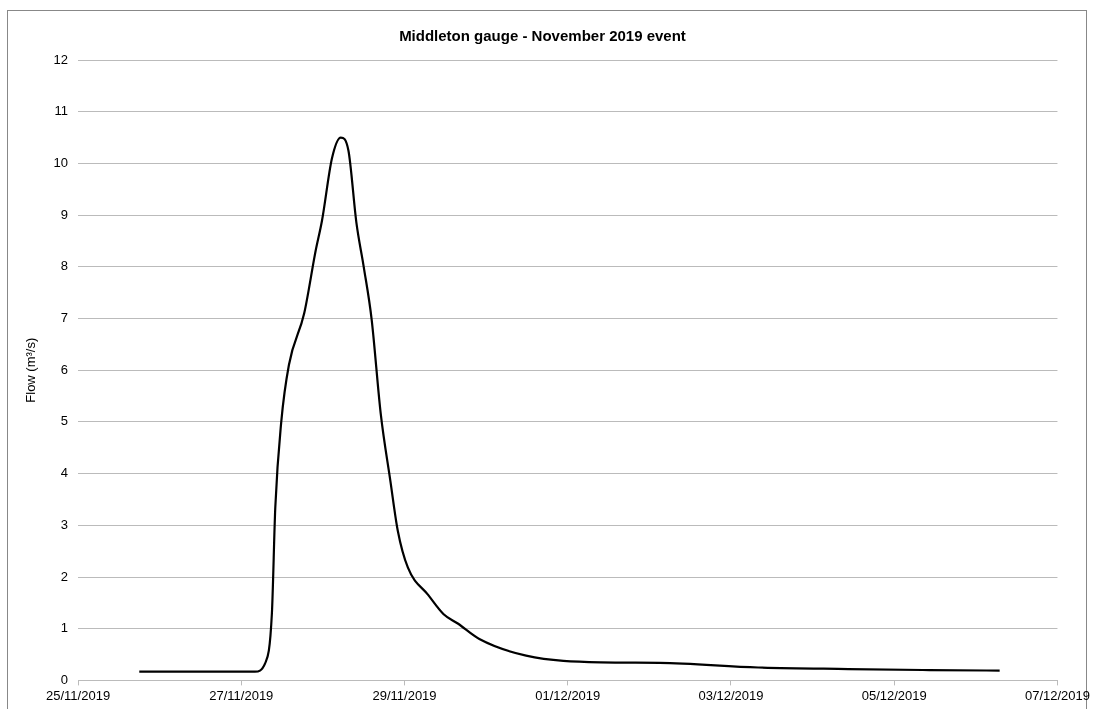 The height and width of the screenshot is (709, 1093). I want to click on x-tick-label: 25/11/2019, so click(78, 695).